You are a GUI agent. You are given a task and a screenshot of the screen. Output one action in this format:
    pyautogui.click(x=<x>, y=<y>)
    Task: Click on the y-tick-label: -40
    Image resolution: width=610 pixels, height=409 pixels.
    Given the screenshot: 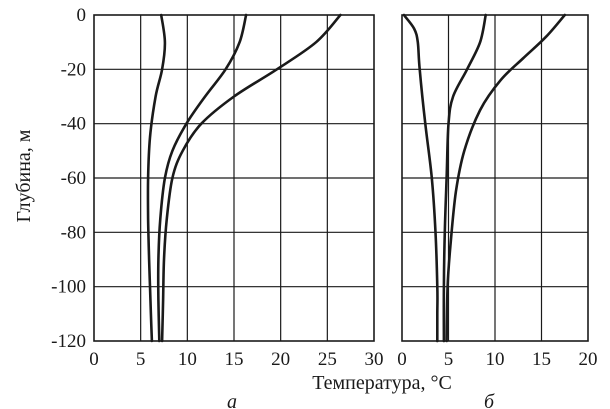 What is the action you would take?
    pyautogui.click(x=73, y=124)
    